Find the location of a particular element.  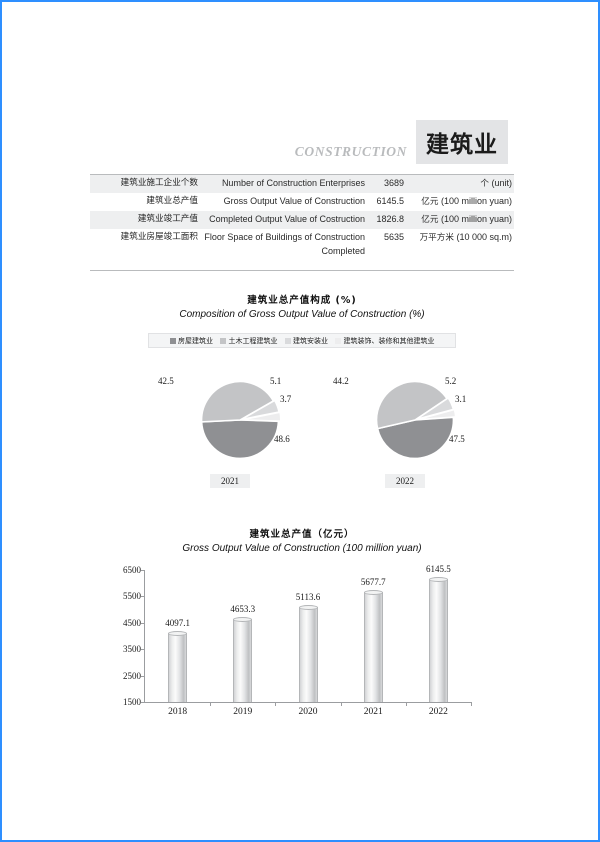

pie-2021-year-label: 2021 is located at coordinates (230, 481).